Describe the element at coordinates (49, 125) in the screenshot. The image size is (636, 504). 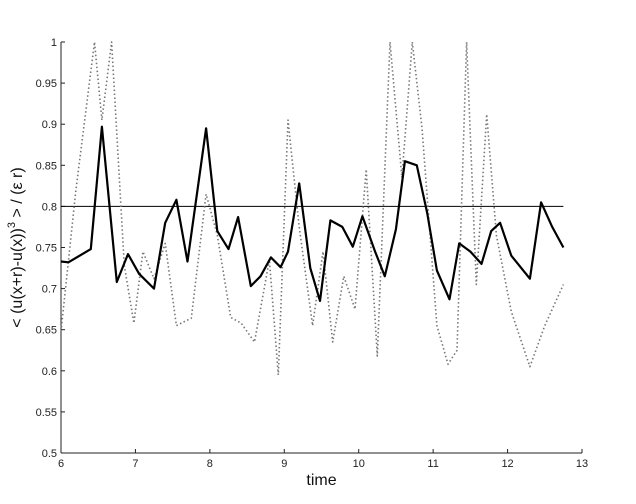
I see `y-tick-label: 0.9` at that location.